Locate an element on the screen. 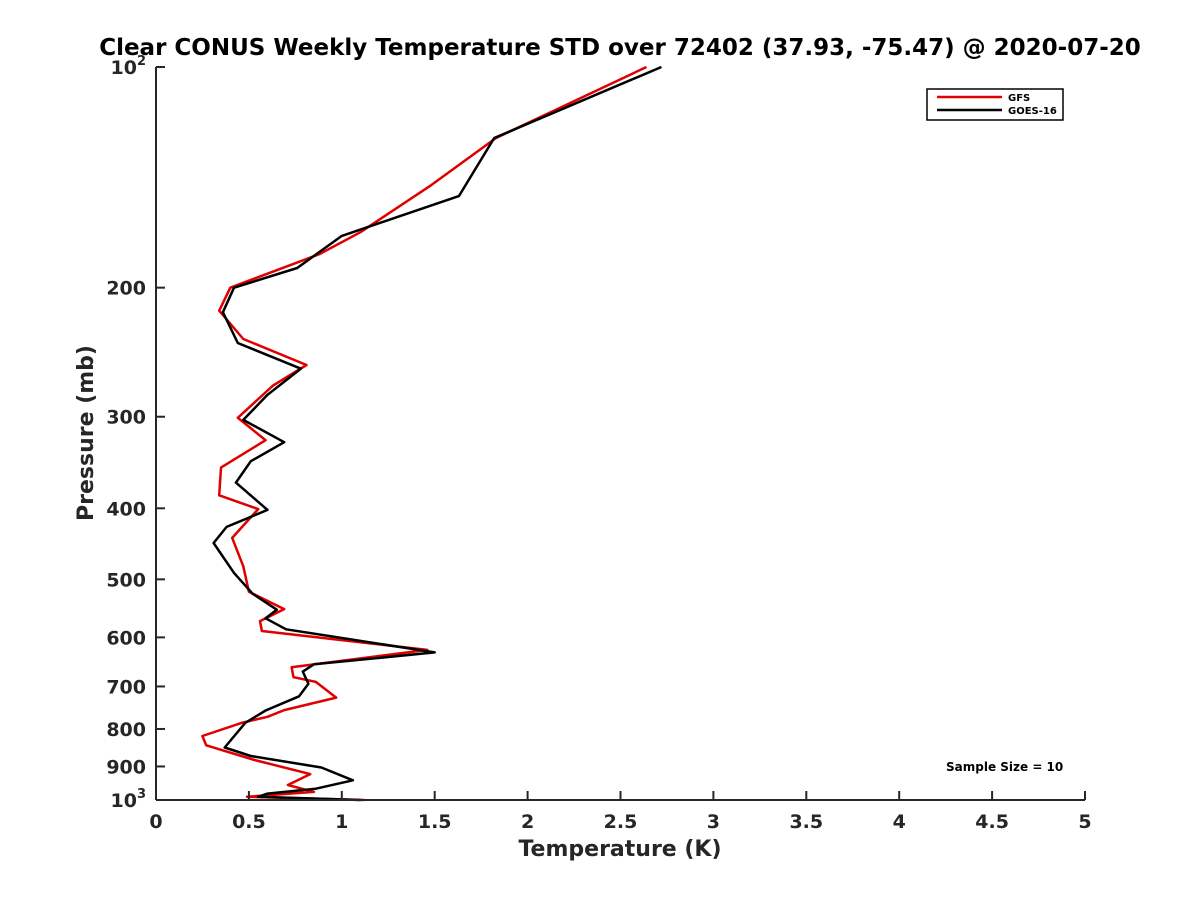 The width and height of the screenshot is (1200, 900). x-tick-label: 4 is located at coordinates (899, 822).